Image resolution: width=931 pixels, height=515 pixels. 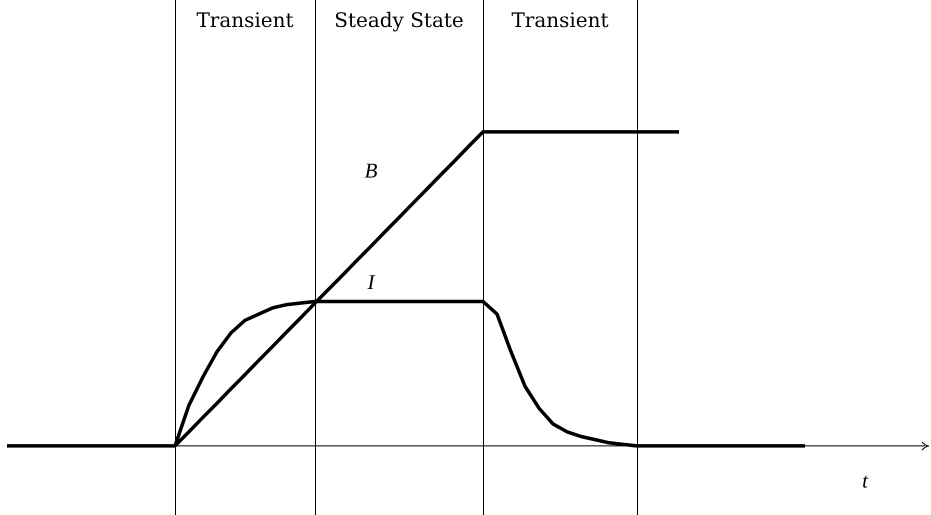 I want to click on text: Steady State, so click(x=399, y=20).